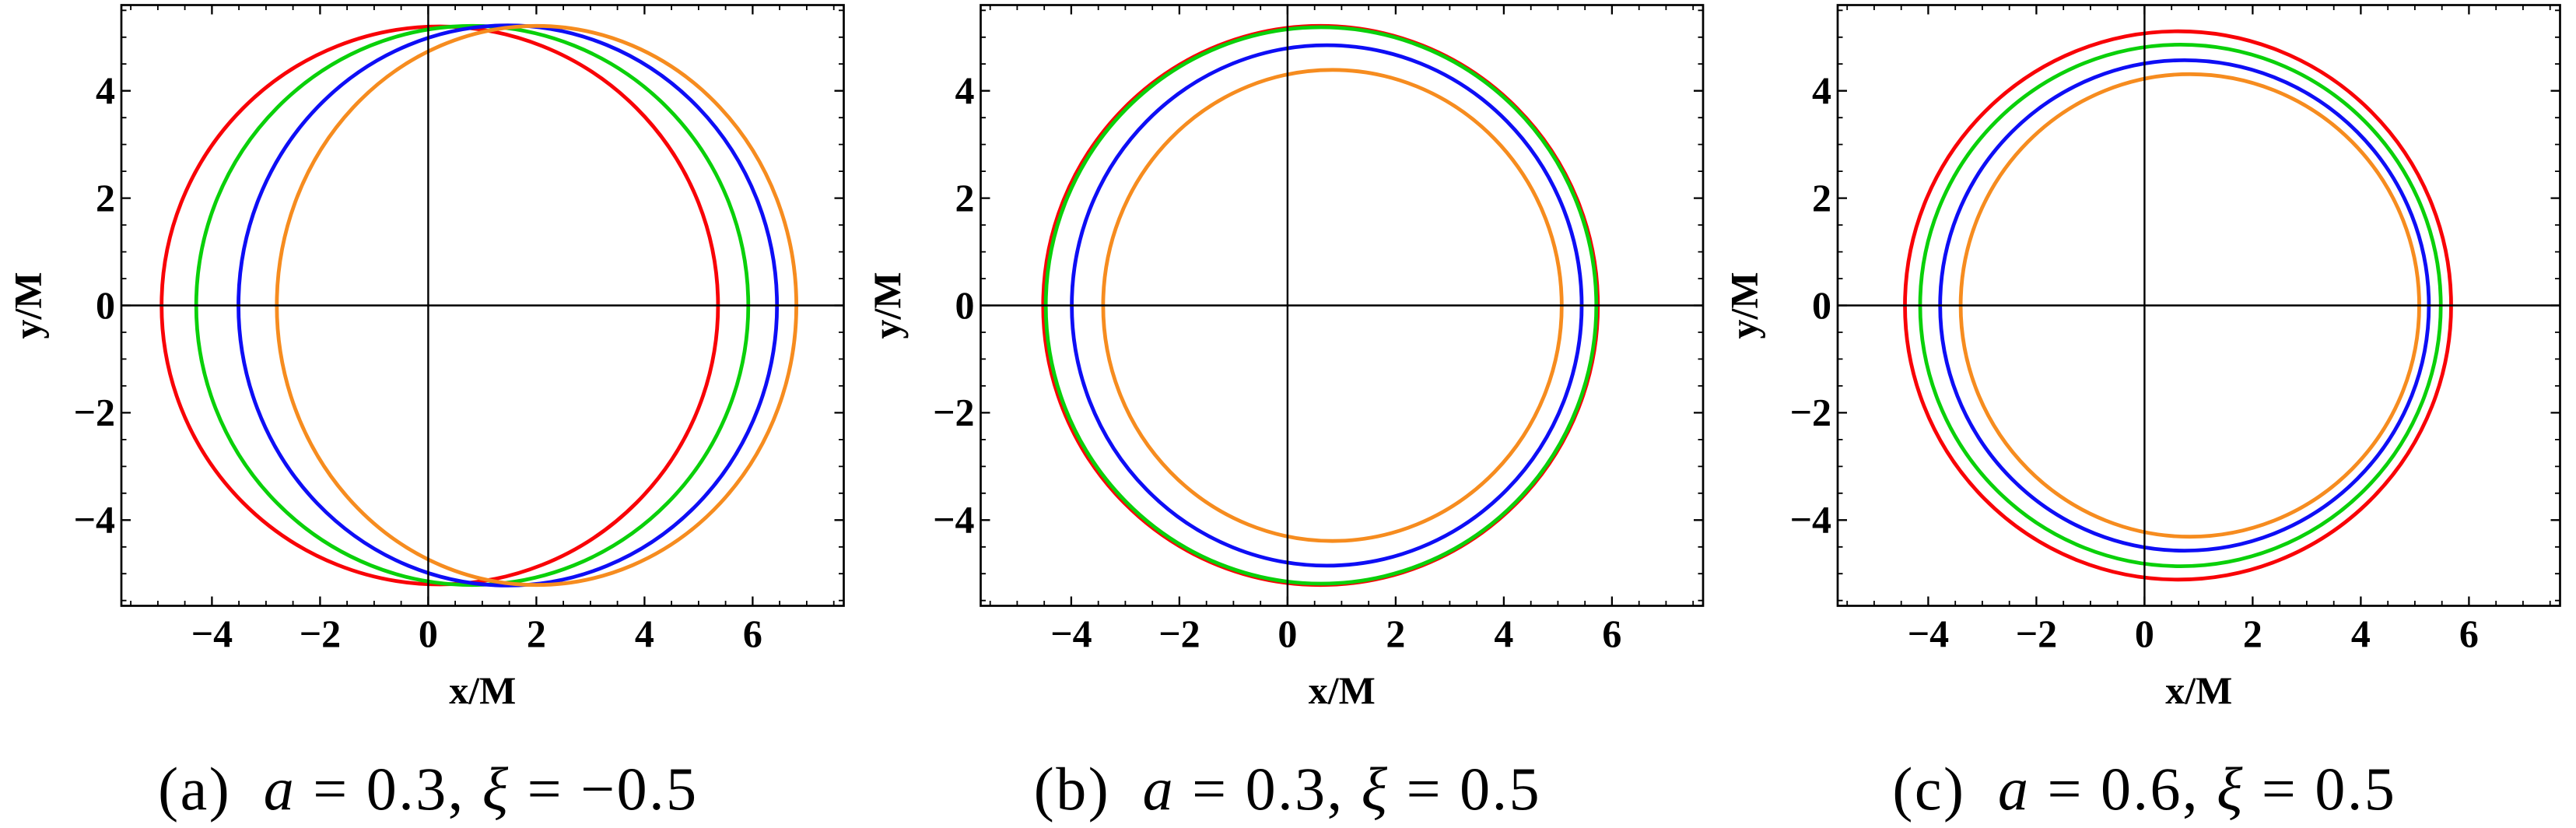 This screenshot has width=2576, height=828. What do you see at coordinates (2144, 789) in the screenshot?
I see `svg-text: (c) a = 0.6, ξ = 0.5` at bounding box center [2144, 789].